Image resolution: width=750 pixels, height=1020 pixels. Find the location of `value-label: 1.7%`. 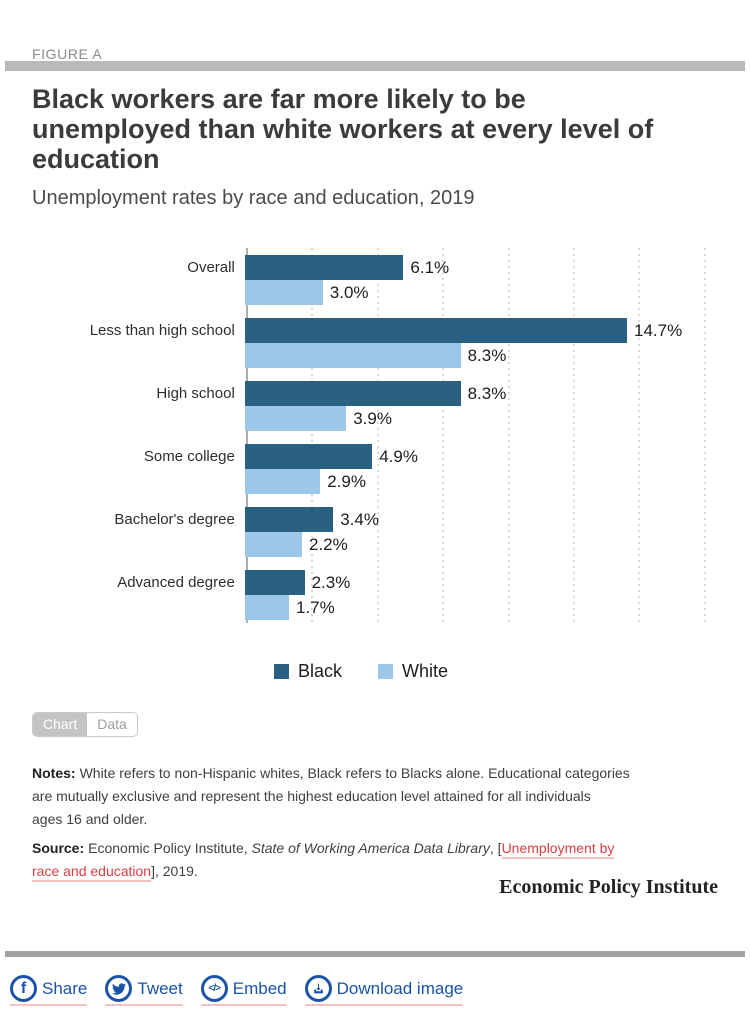

value-label: 1.7% is located at coordinates (315, 607).